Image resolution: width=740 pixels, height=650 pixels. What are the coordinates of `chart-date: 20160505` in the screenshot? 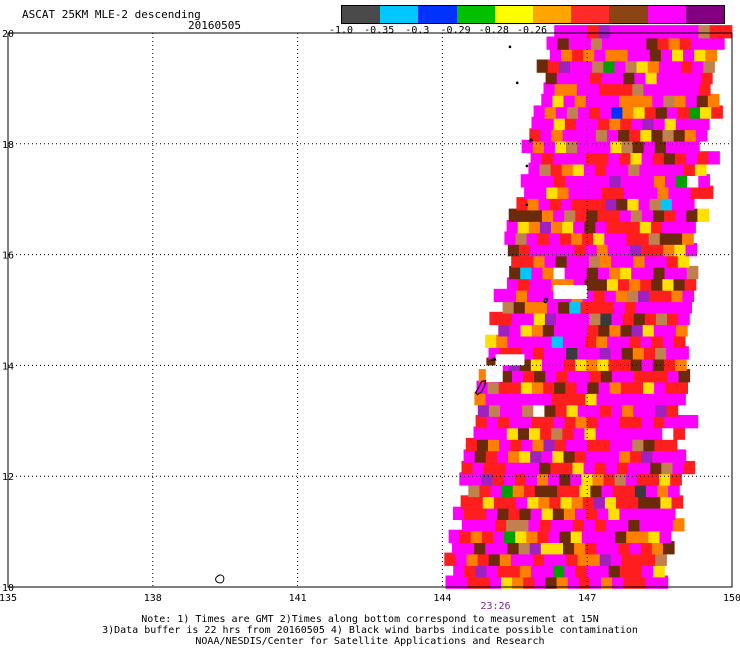 It's located at (214, 25).